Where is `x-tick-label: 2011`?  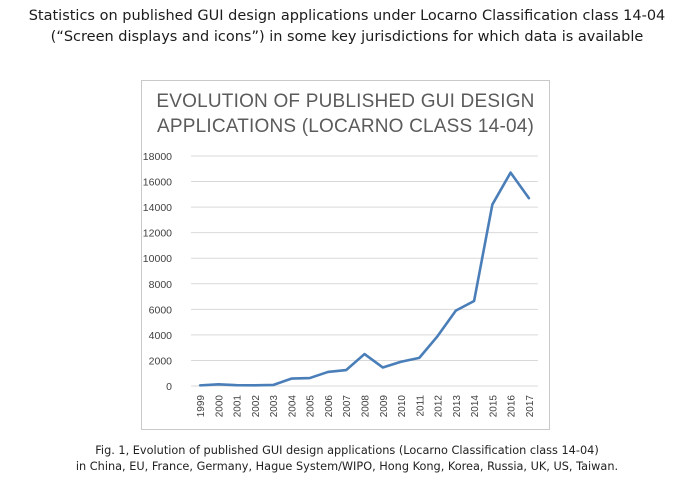
x-tick-label: 2011 is located at coordinates (420, 406).